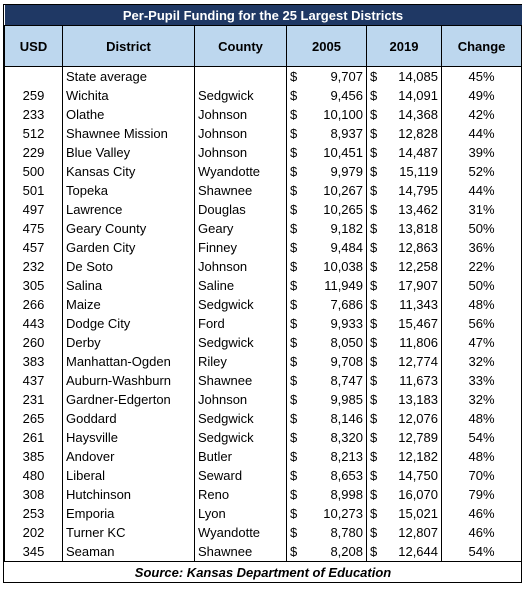  What do you see at coordinates (128, 133) in the screenshot?
I see `district-cell: Shawnee Mission` at bounding box center [128, 133].